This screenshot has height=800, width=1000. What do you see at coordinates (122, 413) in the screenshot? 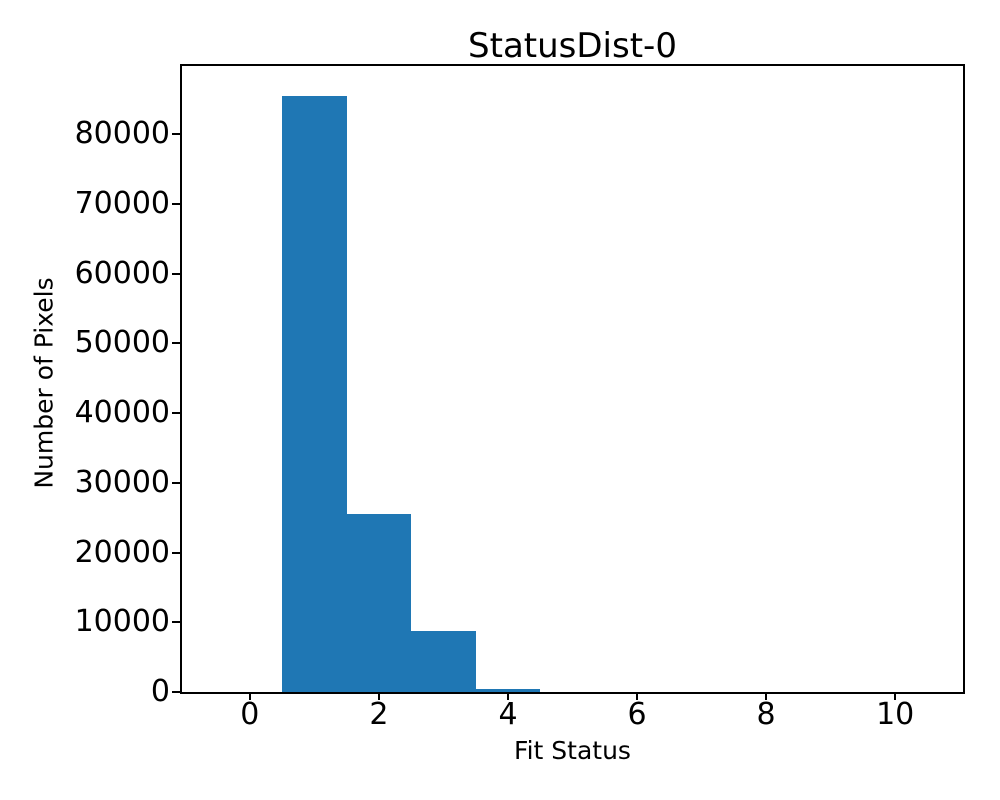
I see `y-tick-label: 40000` at bounding box center [122, 413].